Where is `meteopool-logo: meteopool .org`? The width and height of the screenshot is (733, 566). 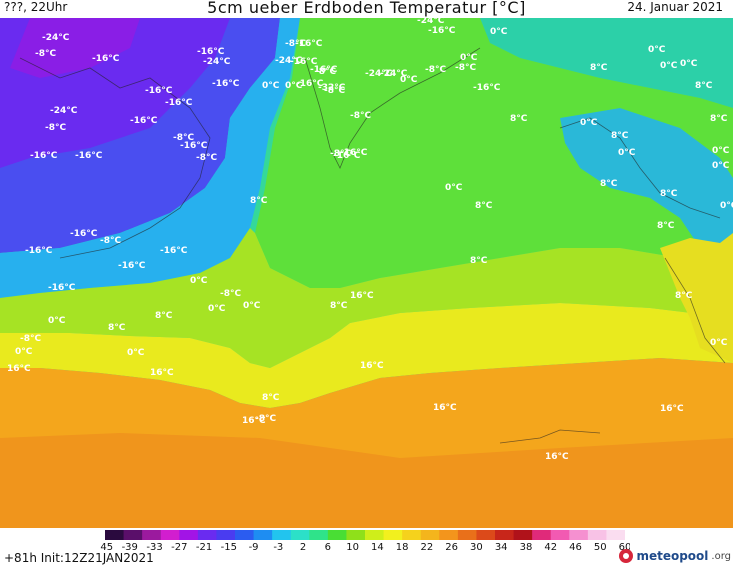 meteopool-logo: meteopool .org is located at coordinates (675, 556).